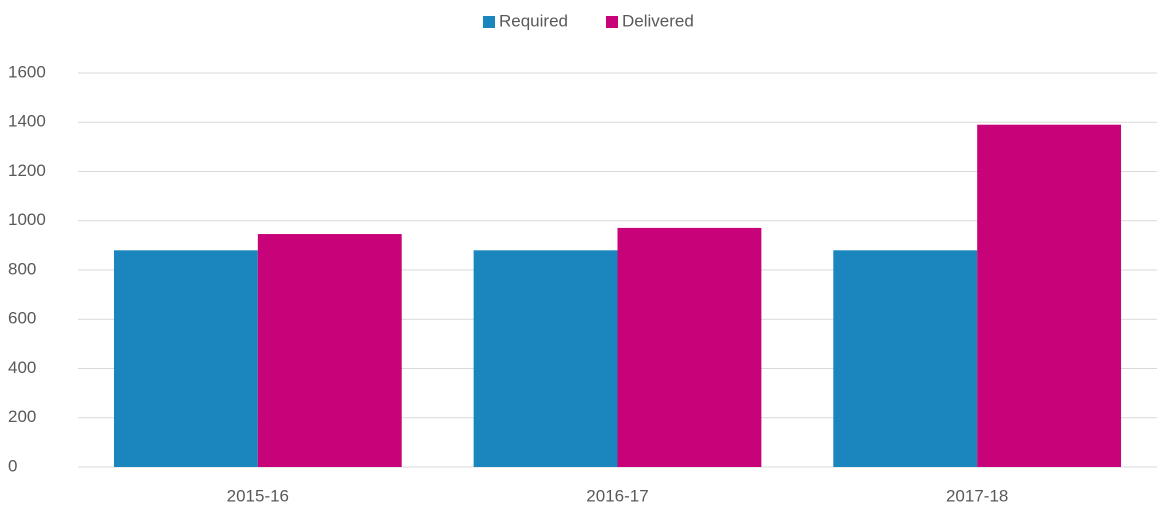 Image resolution: width=1167 pixels, height=514 pixels. I want to click on y-tick-label: 1600, so click(27, 71).